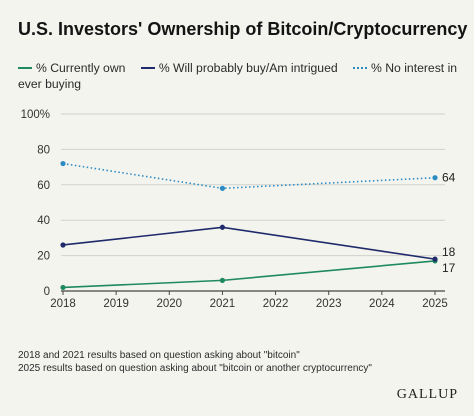 The image size is (474, 416). I want to click on end-data-label: 18, so click(449, 252).